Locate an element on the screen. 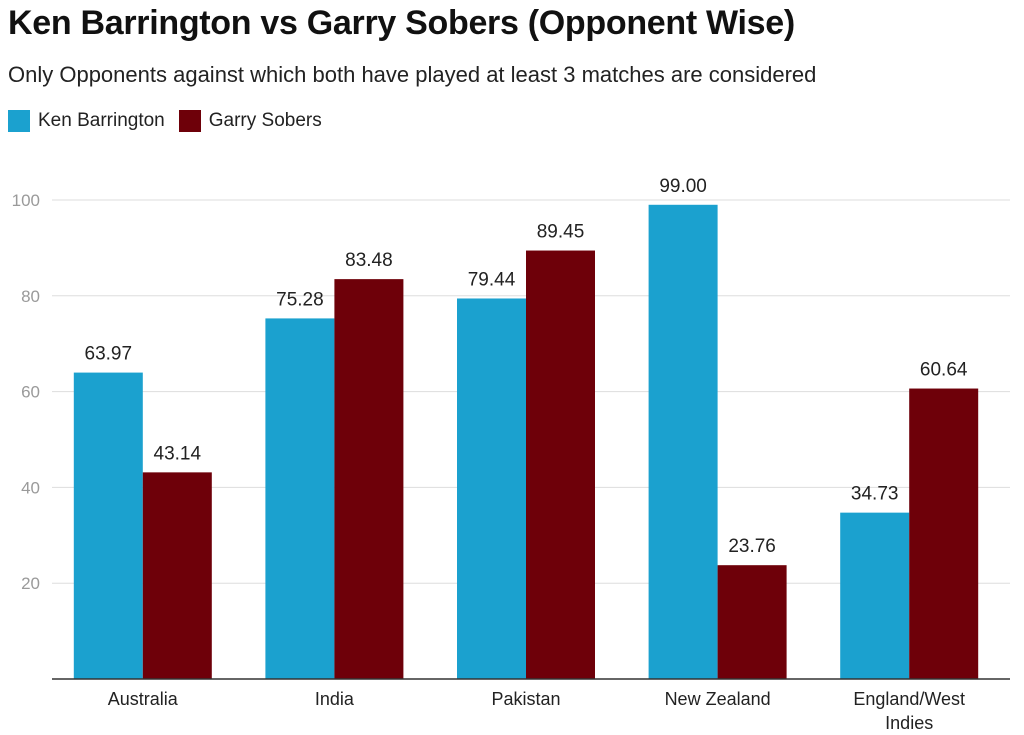  x-tick-label-1: India is located at coordinates (335, 699).